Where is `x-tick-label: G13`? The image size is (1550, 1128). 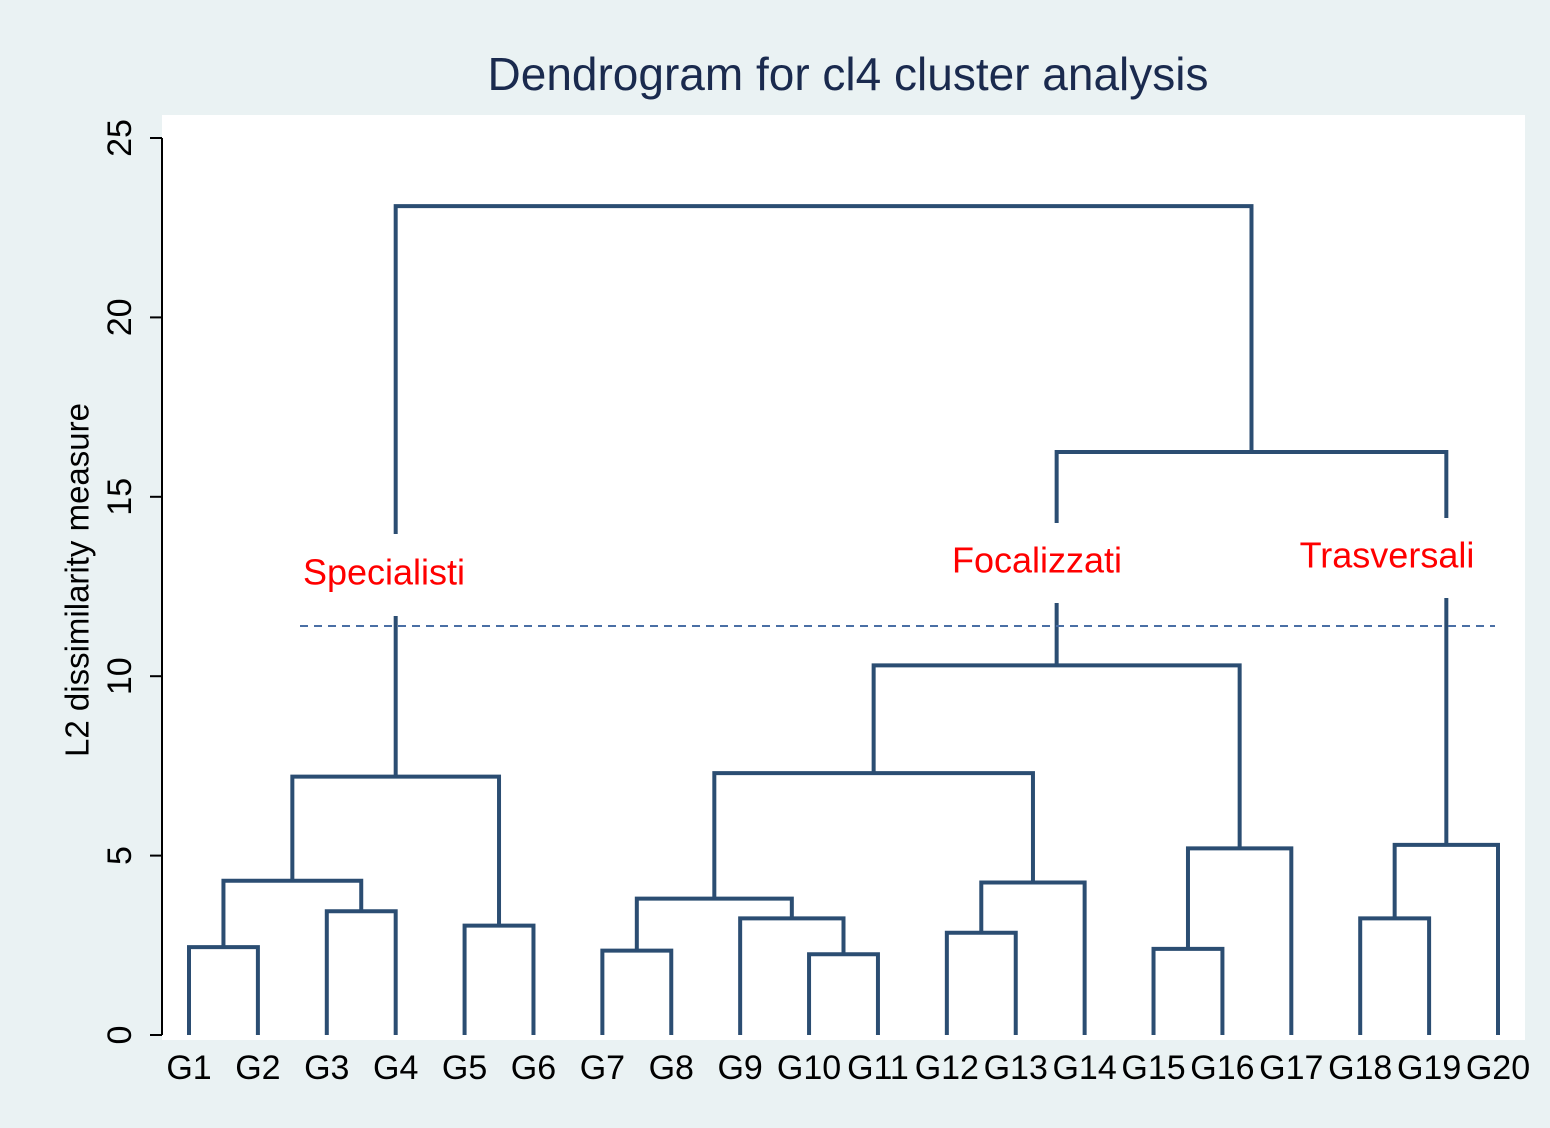
x-tick-label: G13 is located at coordinates (1016, 1068).